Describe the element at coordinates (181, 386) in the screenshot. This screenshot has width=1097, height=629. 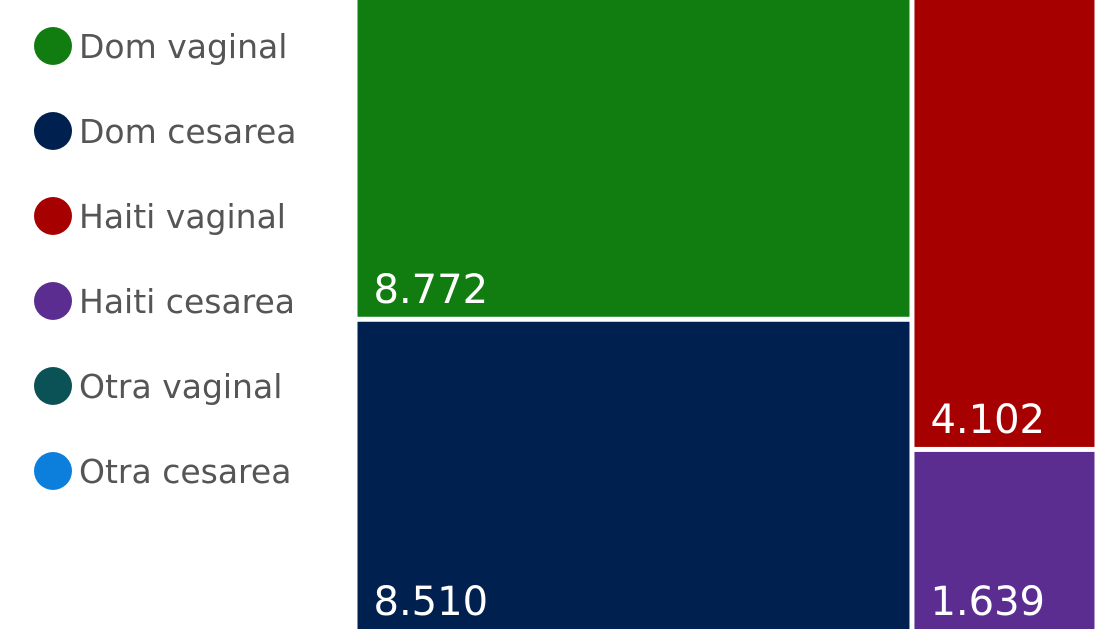
I see `legend-label-otra-vaginal: Otra vaginal` at that location.